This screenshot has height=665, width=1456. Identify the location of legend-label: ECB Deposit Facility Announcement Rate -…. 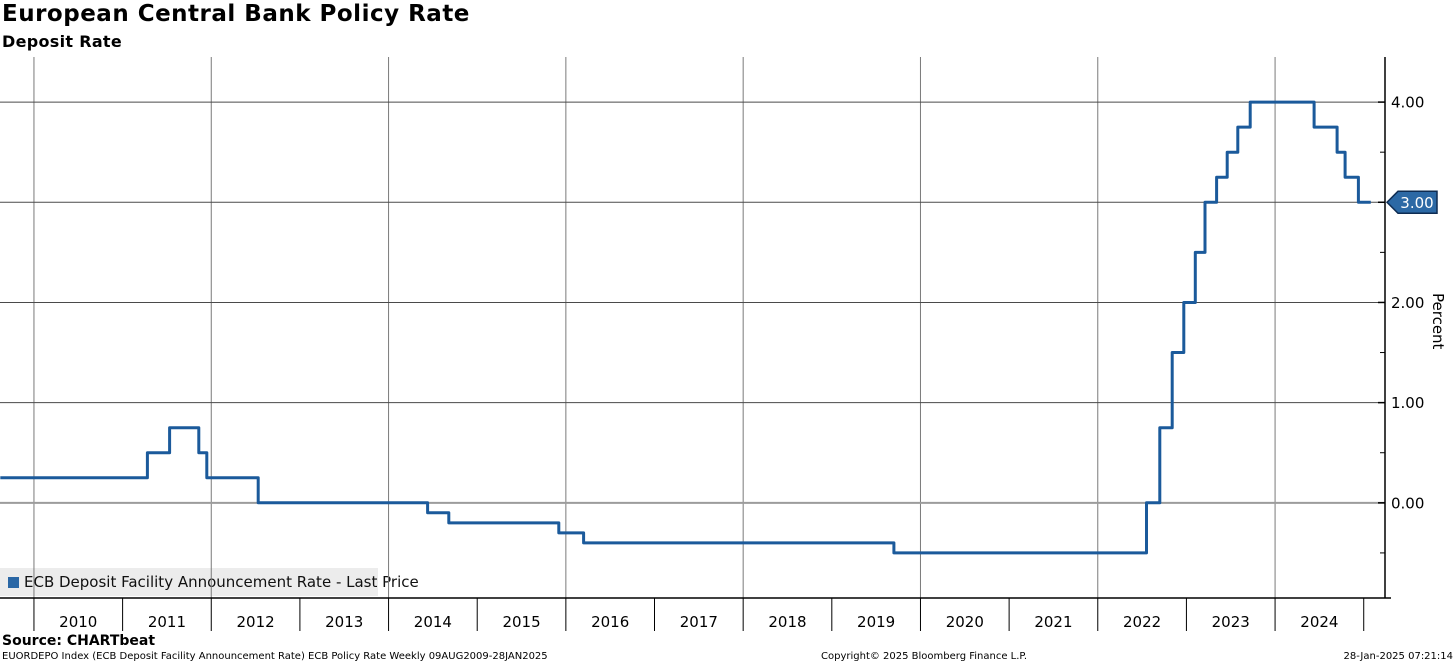
(221, 582).